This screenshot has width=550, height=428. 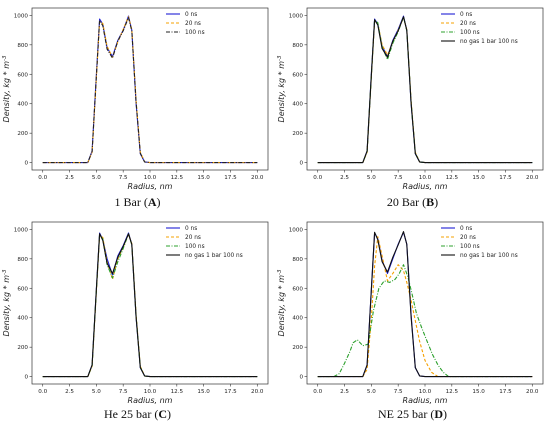 I want to click on caption-d-letter: D, so click(x=438, y=414).